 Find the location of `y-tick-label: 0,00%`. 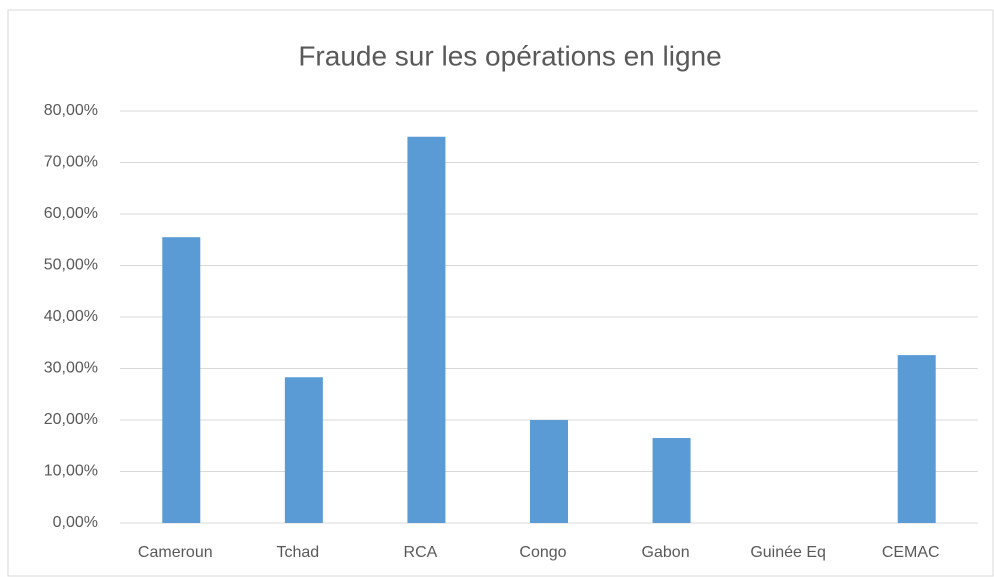

y-tick-label: 0,00% is located at coordinates (75, 522).